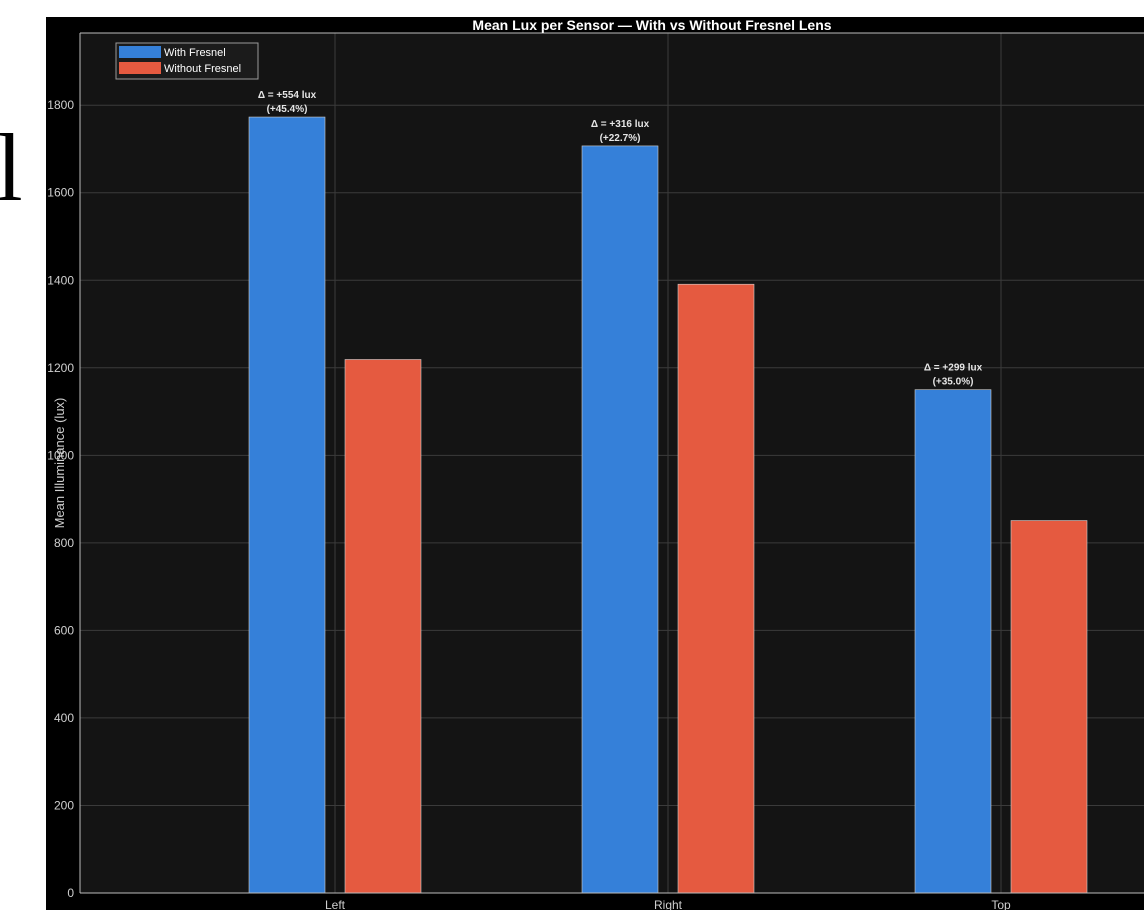 The width and height of the screenshot is (1144, 910). Describe the element at coordinates (64, 630) in the screenshot. I see `y-tick-label: 600` at that location.